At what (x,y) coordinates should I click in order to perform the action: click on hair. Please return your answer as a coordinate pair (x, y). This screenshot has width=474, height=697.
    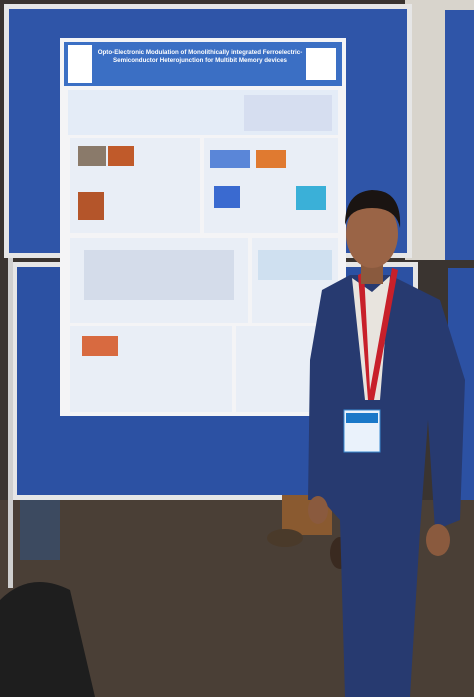
    Looking at the image, I should click on (373, 209).